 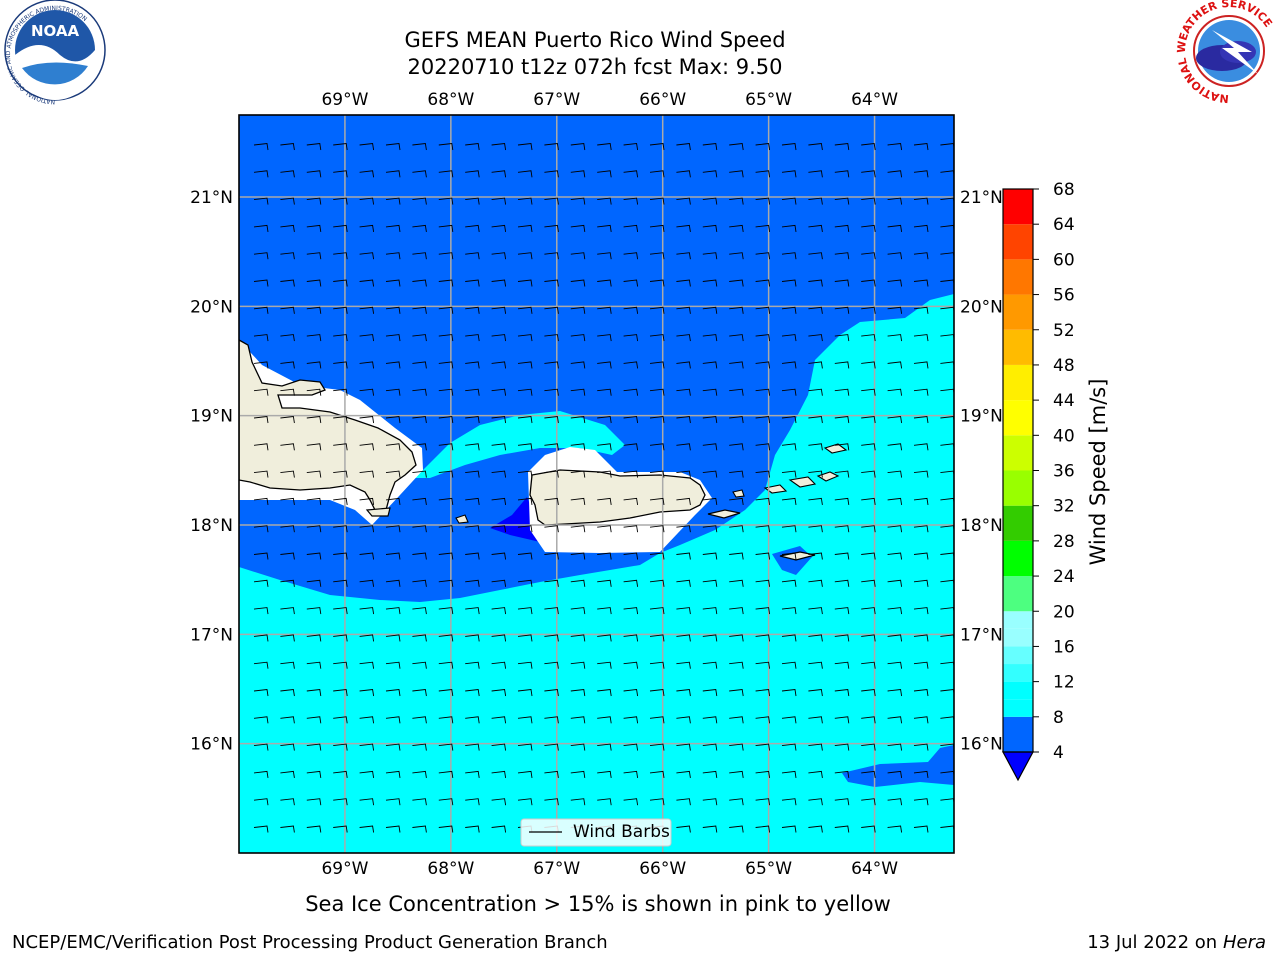 I want to click on nws-logo-icon: NATIONAL WEATHER SERVICE, so click(x=1226, y=52).